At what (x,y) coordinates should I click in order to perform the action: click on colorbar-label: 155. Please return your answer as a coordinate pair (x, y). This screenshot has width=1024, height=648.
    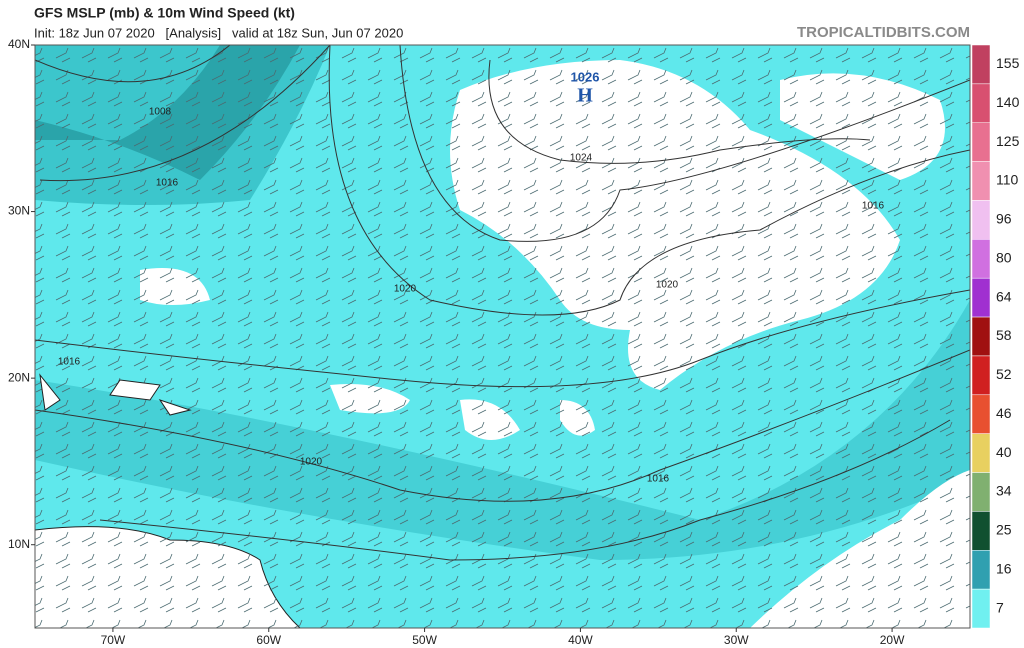
    Looking at the image, I should click on (1008, 63).